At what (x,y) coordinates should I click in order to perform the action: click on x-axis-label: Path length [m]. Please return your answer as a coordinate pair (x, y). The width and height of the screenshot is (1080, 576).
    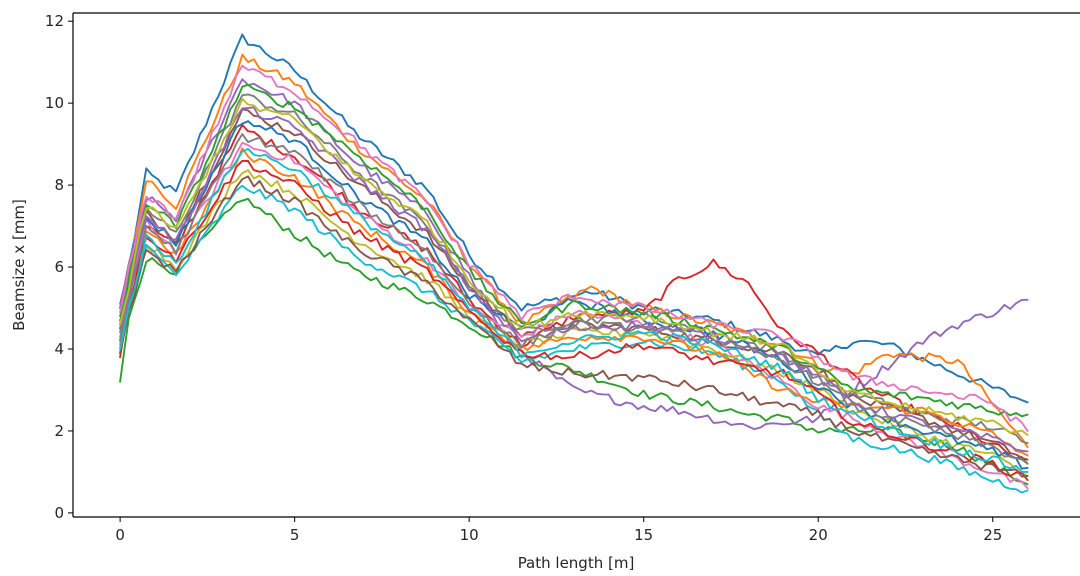
    Looking at the image, I should click on (576, 563).